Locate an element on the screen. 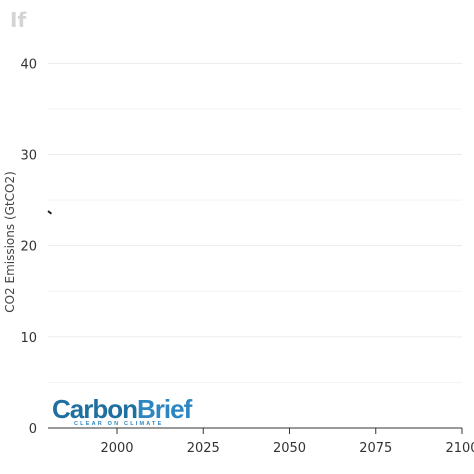 Image resolution: width=474 pixels, height=474 pixels. carbon-brief-logo: CarbonBrief CLEAR ON CLIMATE is located at coordinates (123, 410).